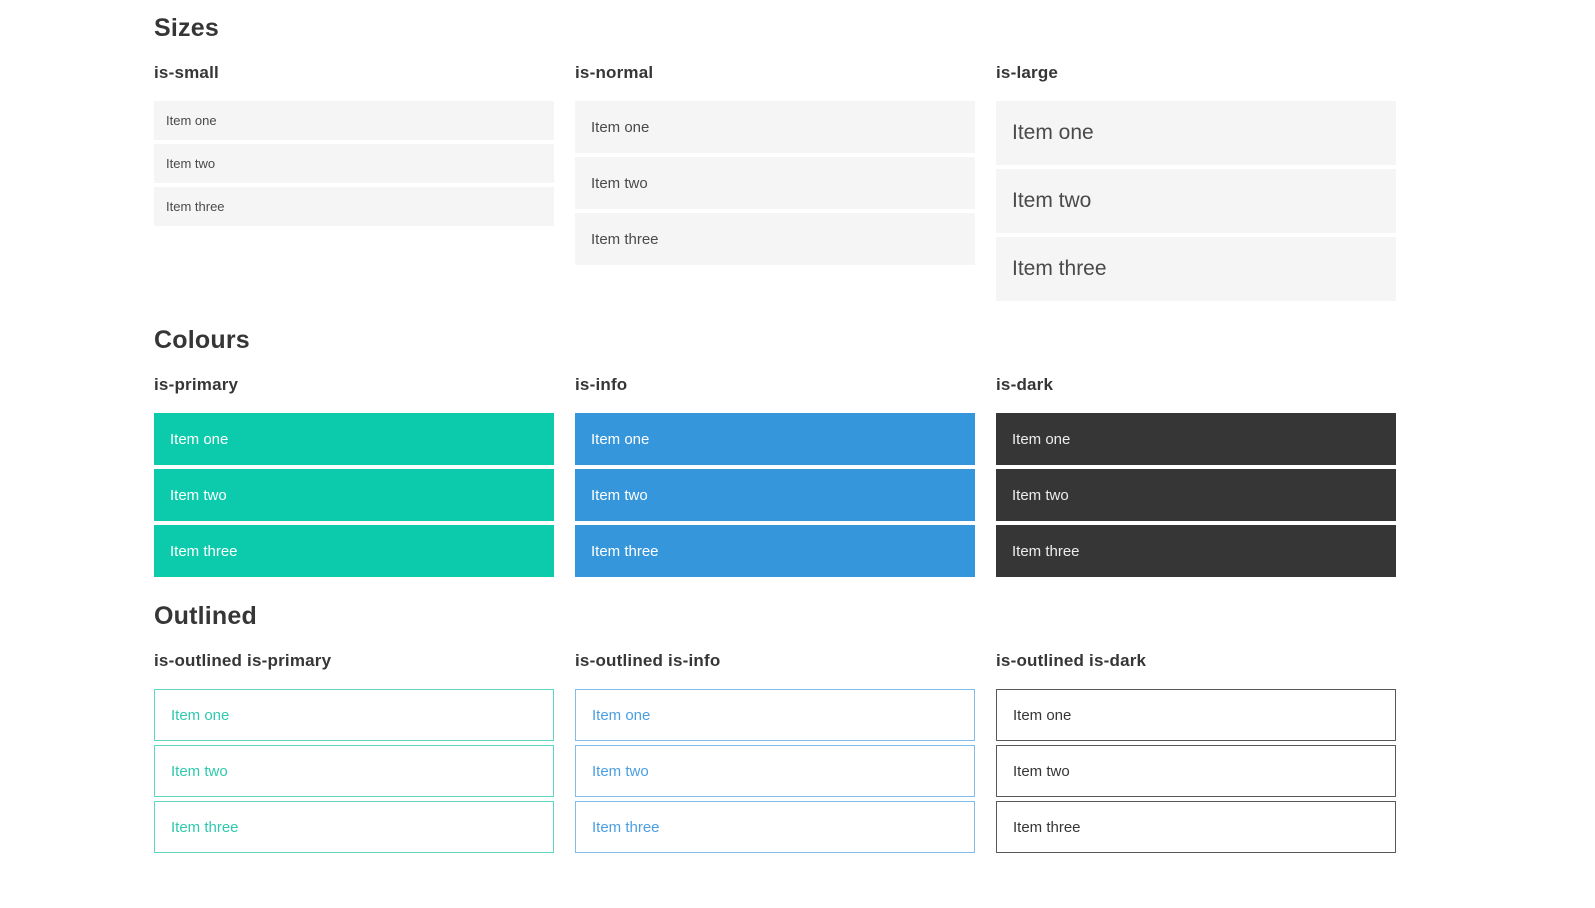 The width and height of the screenshot is (1595, 908). I want to click on example-label: is-dark, so click(1025, 384).